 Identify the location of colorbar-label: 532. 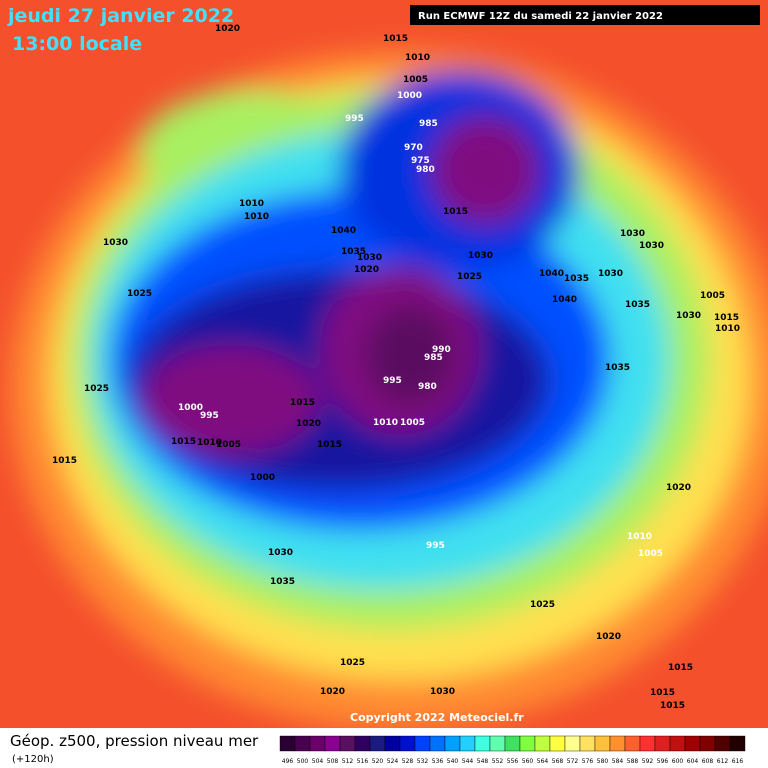
(423, 761).